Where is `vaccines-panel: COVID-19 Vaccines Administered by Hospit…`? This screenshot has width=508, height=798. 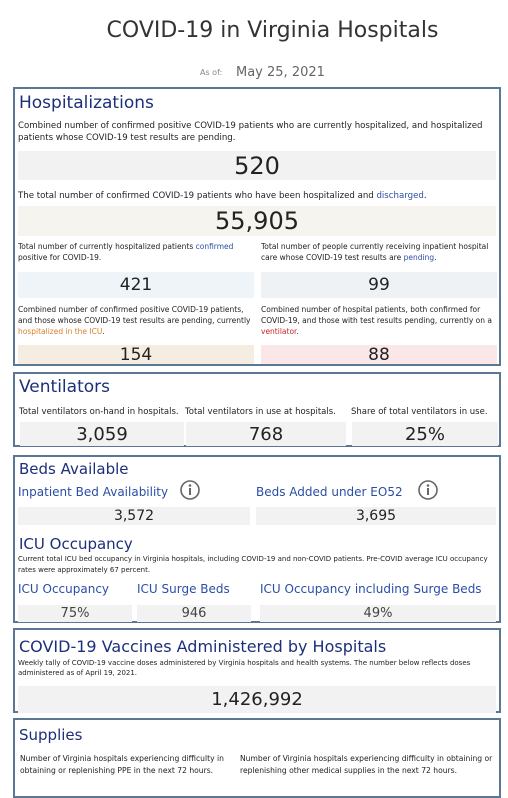 vaccines-panel: COVID-19 Vaccines Administered by Hospit… is located at coordinates (257, 670).